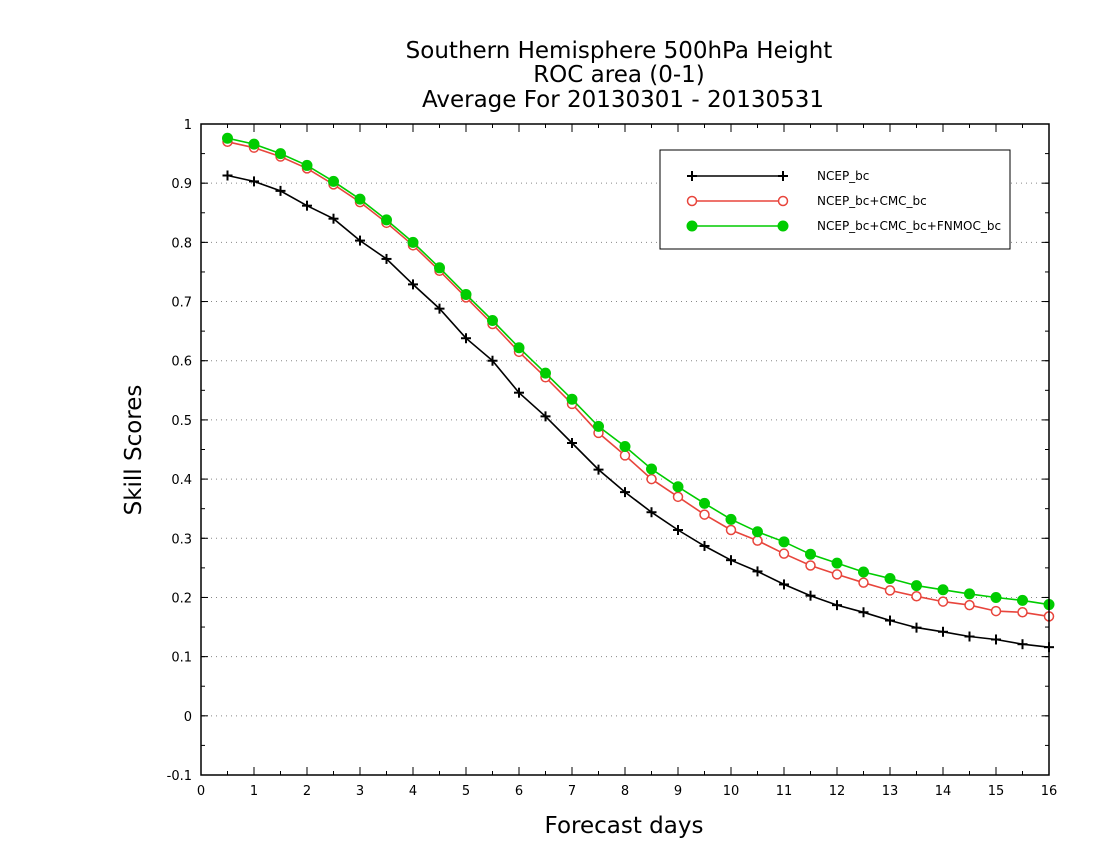 This screenshot has width=1100, height=850. Describe the element at coordinates (179, 776) in the screenshot. I see `y-tick-label: -0.1` at that location.